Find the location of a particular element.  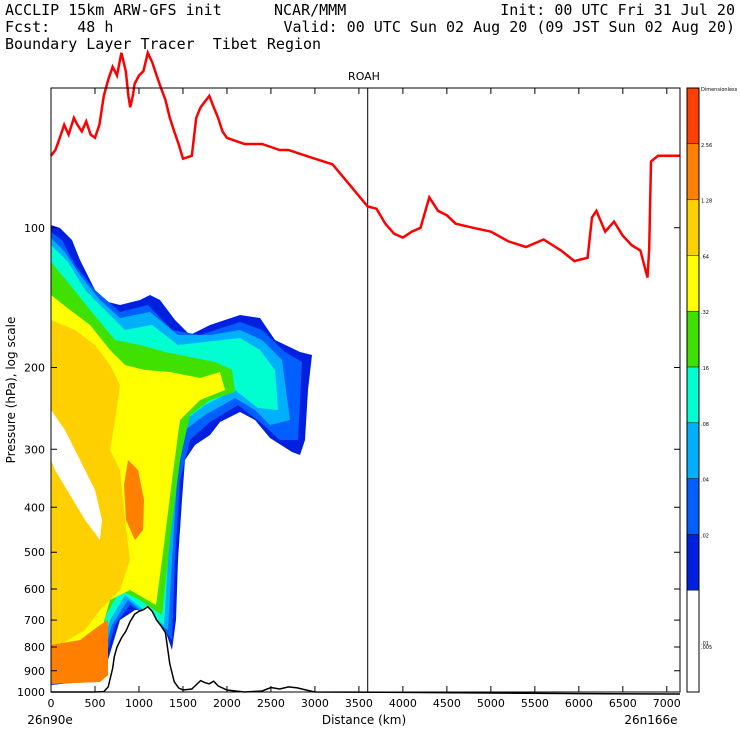

colorbar-label: 1.28 is located at coordinates (706, 202).